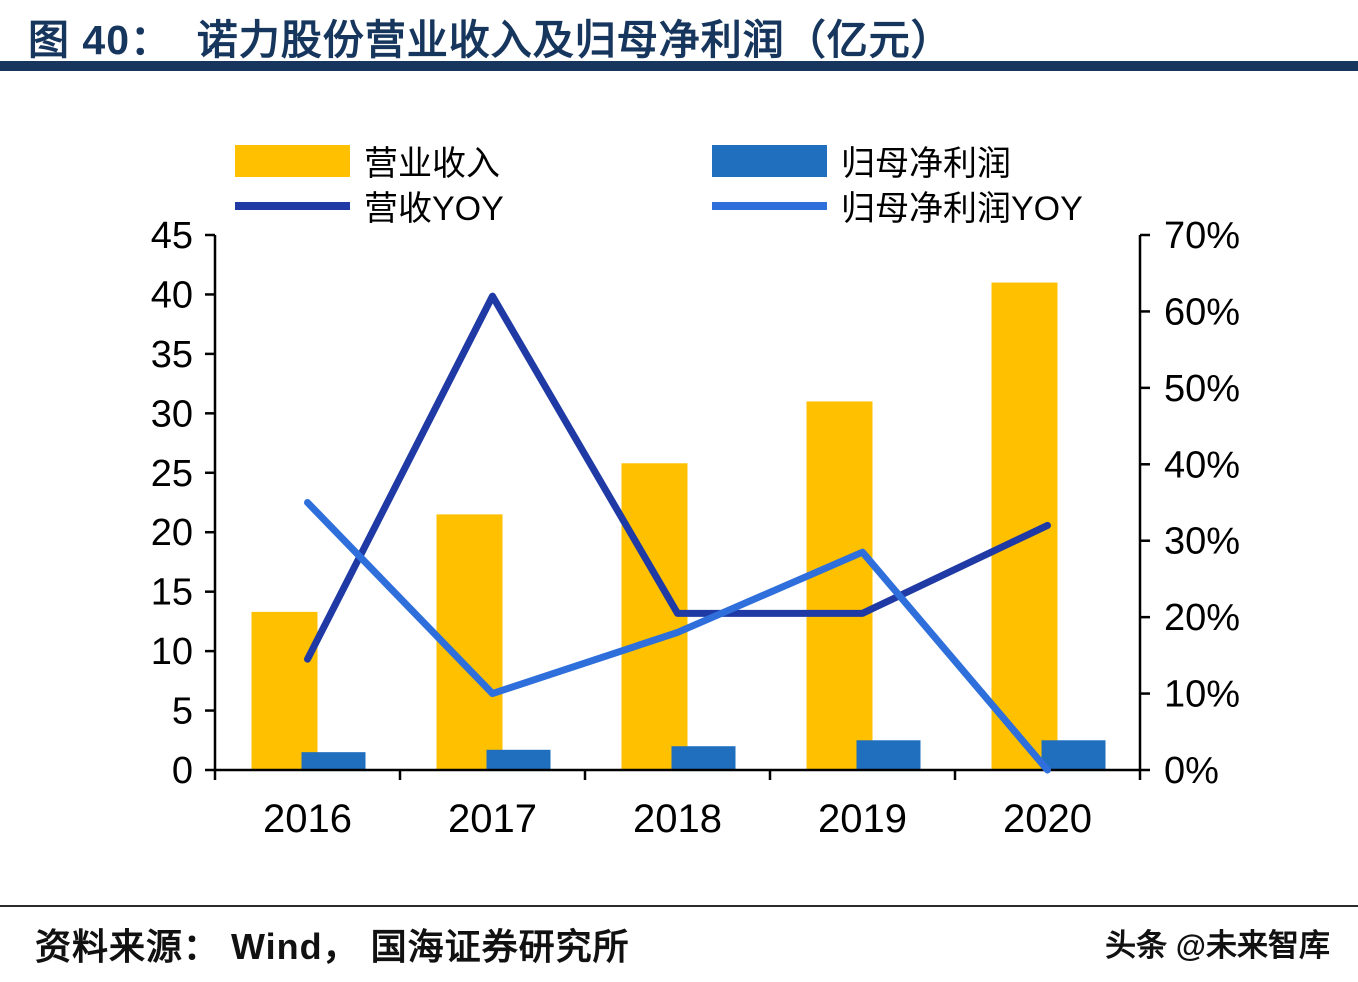 The width and height of the screenshot is (1358, 982). Describe the element at coordinates (677, 819) in the screenshot. I see `x-axis-label-2018: 2018` at that location.